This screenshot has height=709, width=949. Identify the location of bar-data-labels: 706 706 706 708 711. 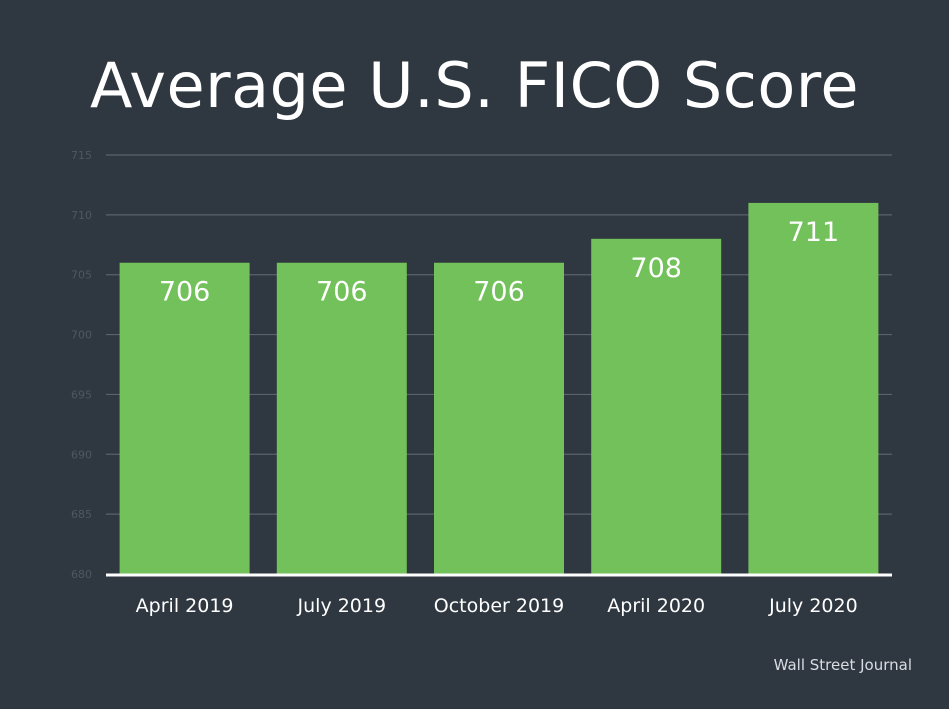
(499, 262).